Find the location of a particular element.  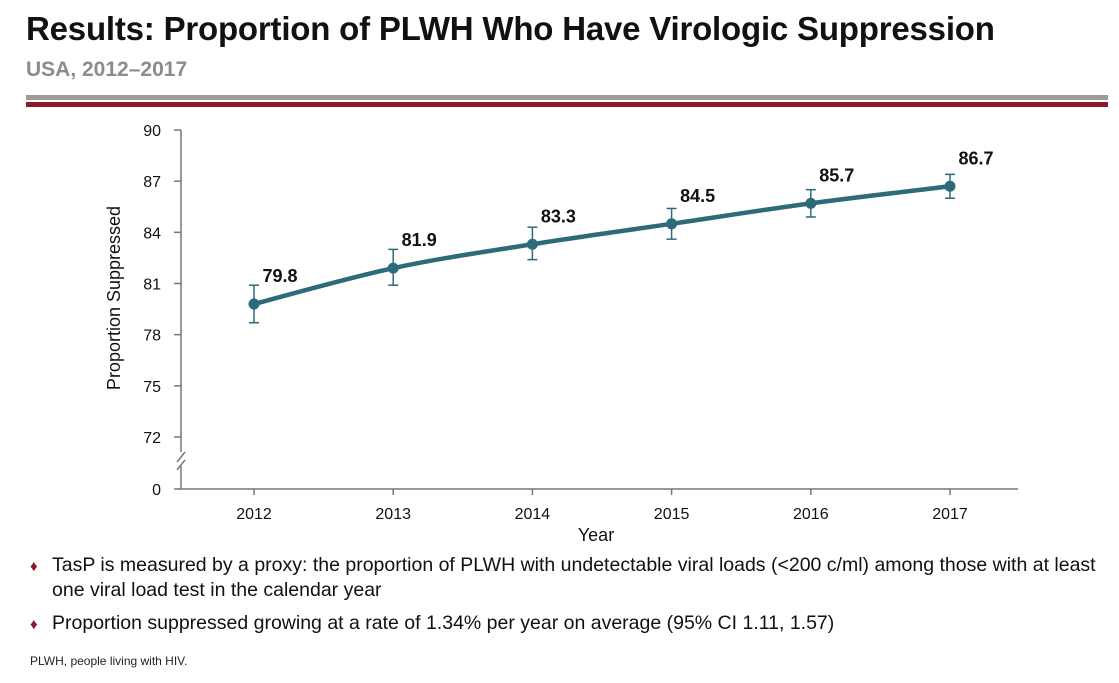

data-label: 84.5 is located at coordinates (697, 196).